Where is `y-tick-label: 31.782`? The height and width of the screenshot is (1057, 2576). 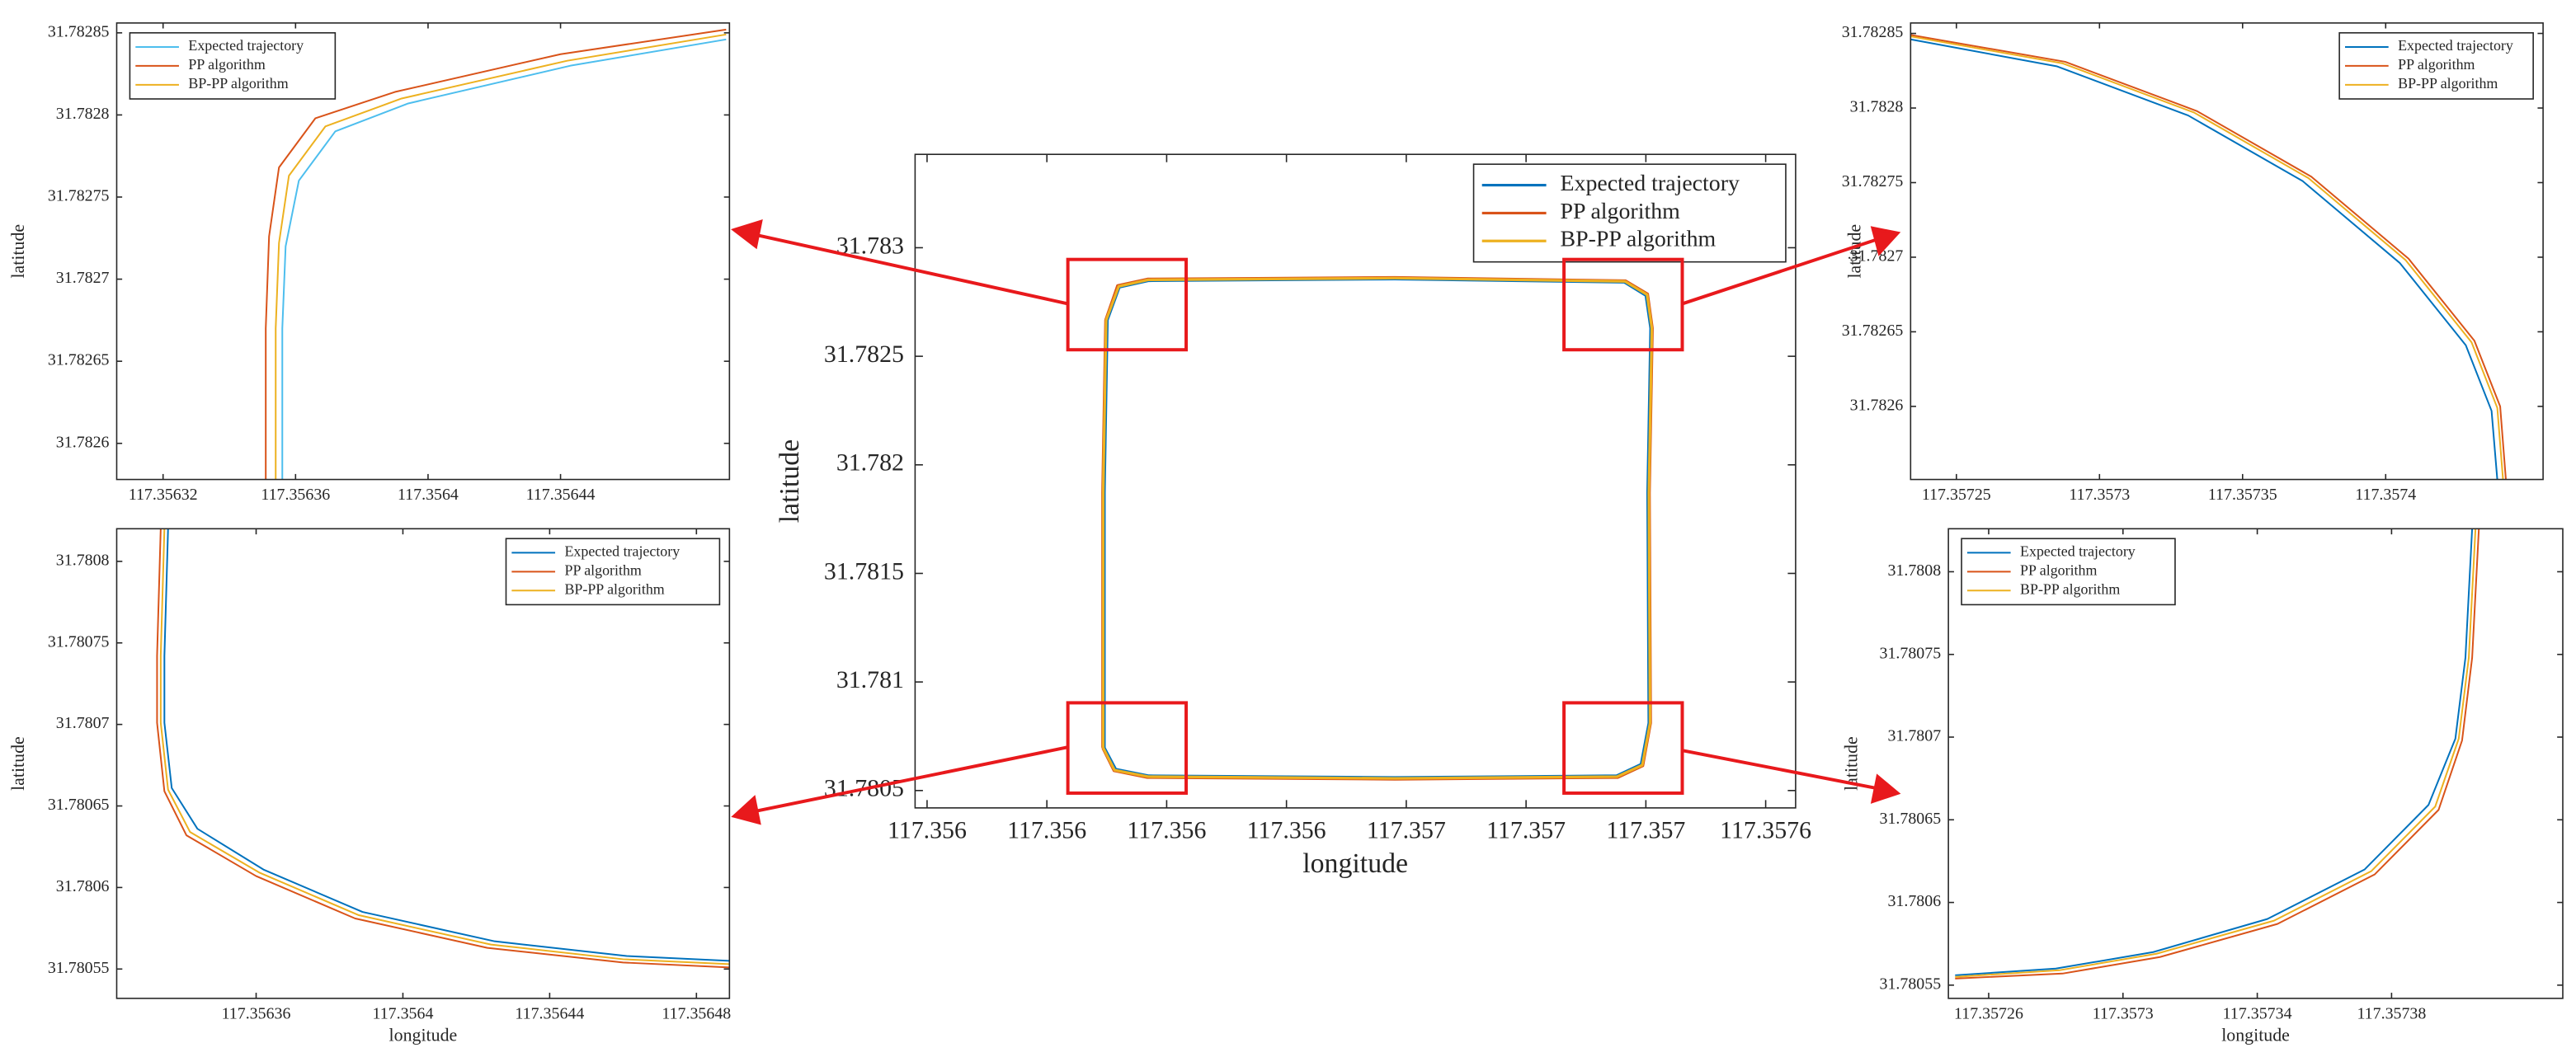
y-tick-label: 31.782 is located at coordinates (870, 463).